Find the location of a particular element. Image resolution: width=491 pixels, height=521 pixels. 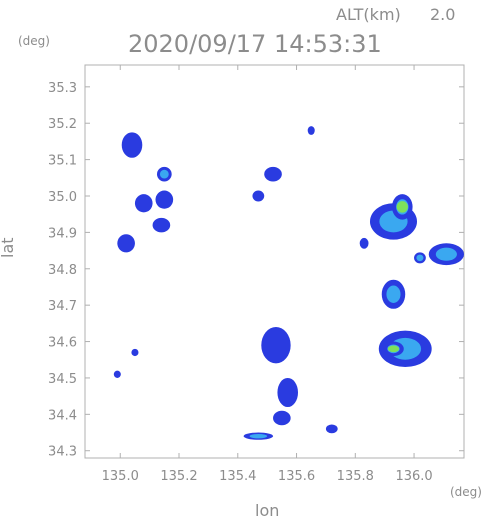

y-tick-label: 34.7 is located at coordinates (62, 306).